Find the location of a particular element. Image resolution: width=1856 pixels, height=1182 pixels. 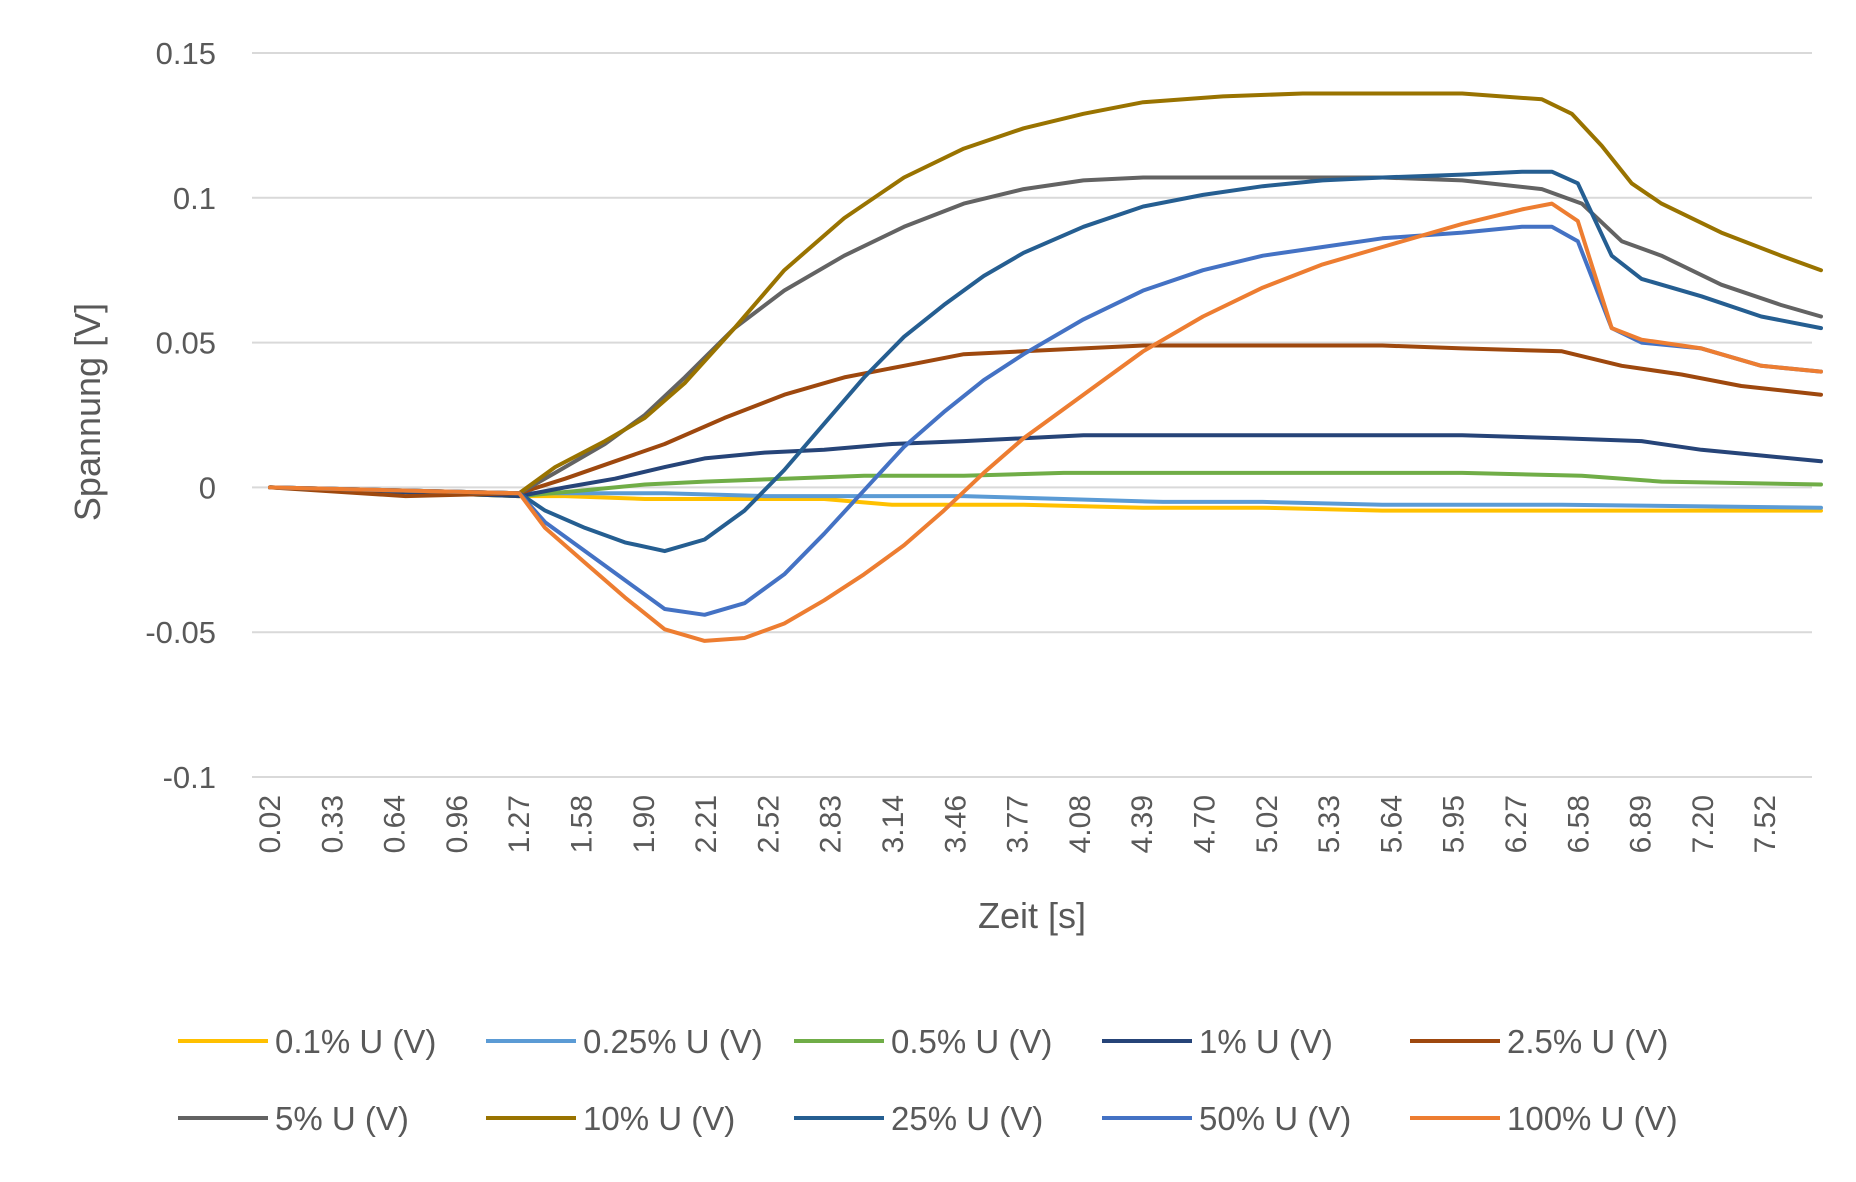

y-axis-title: Spannung [V] is located at coordinates (87, 412).